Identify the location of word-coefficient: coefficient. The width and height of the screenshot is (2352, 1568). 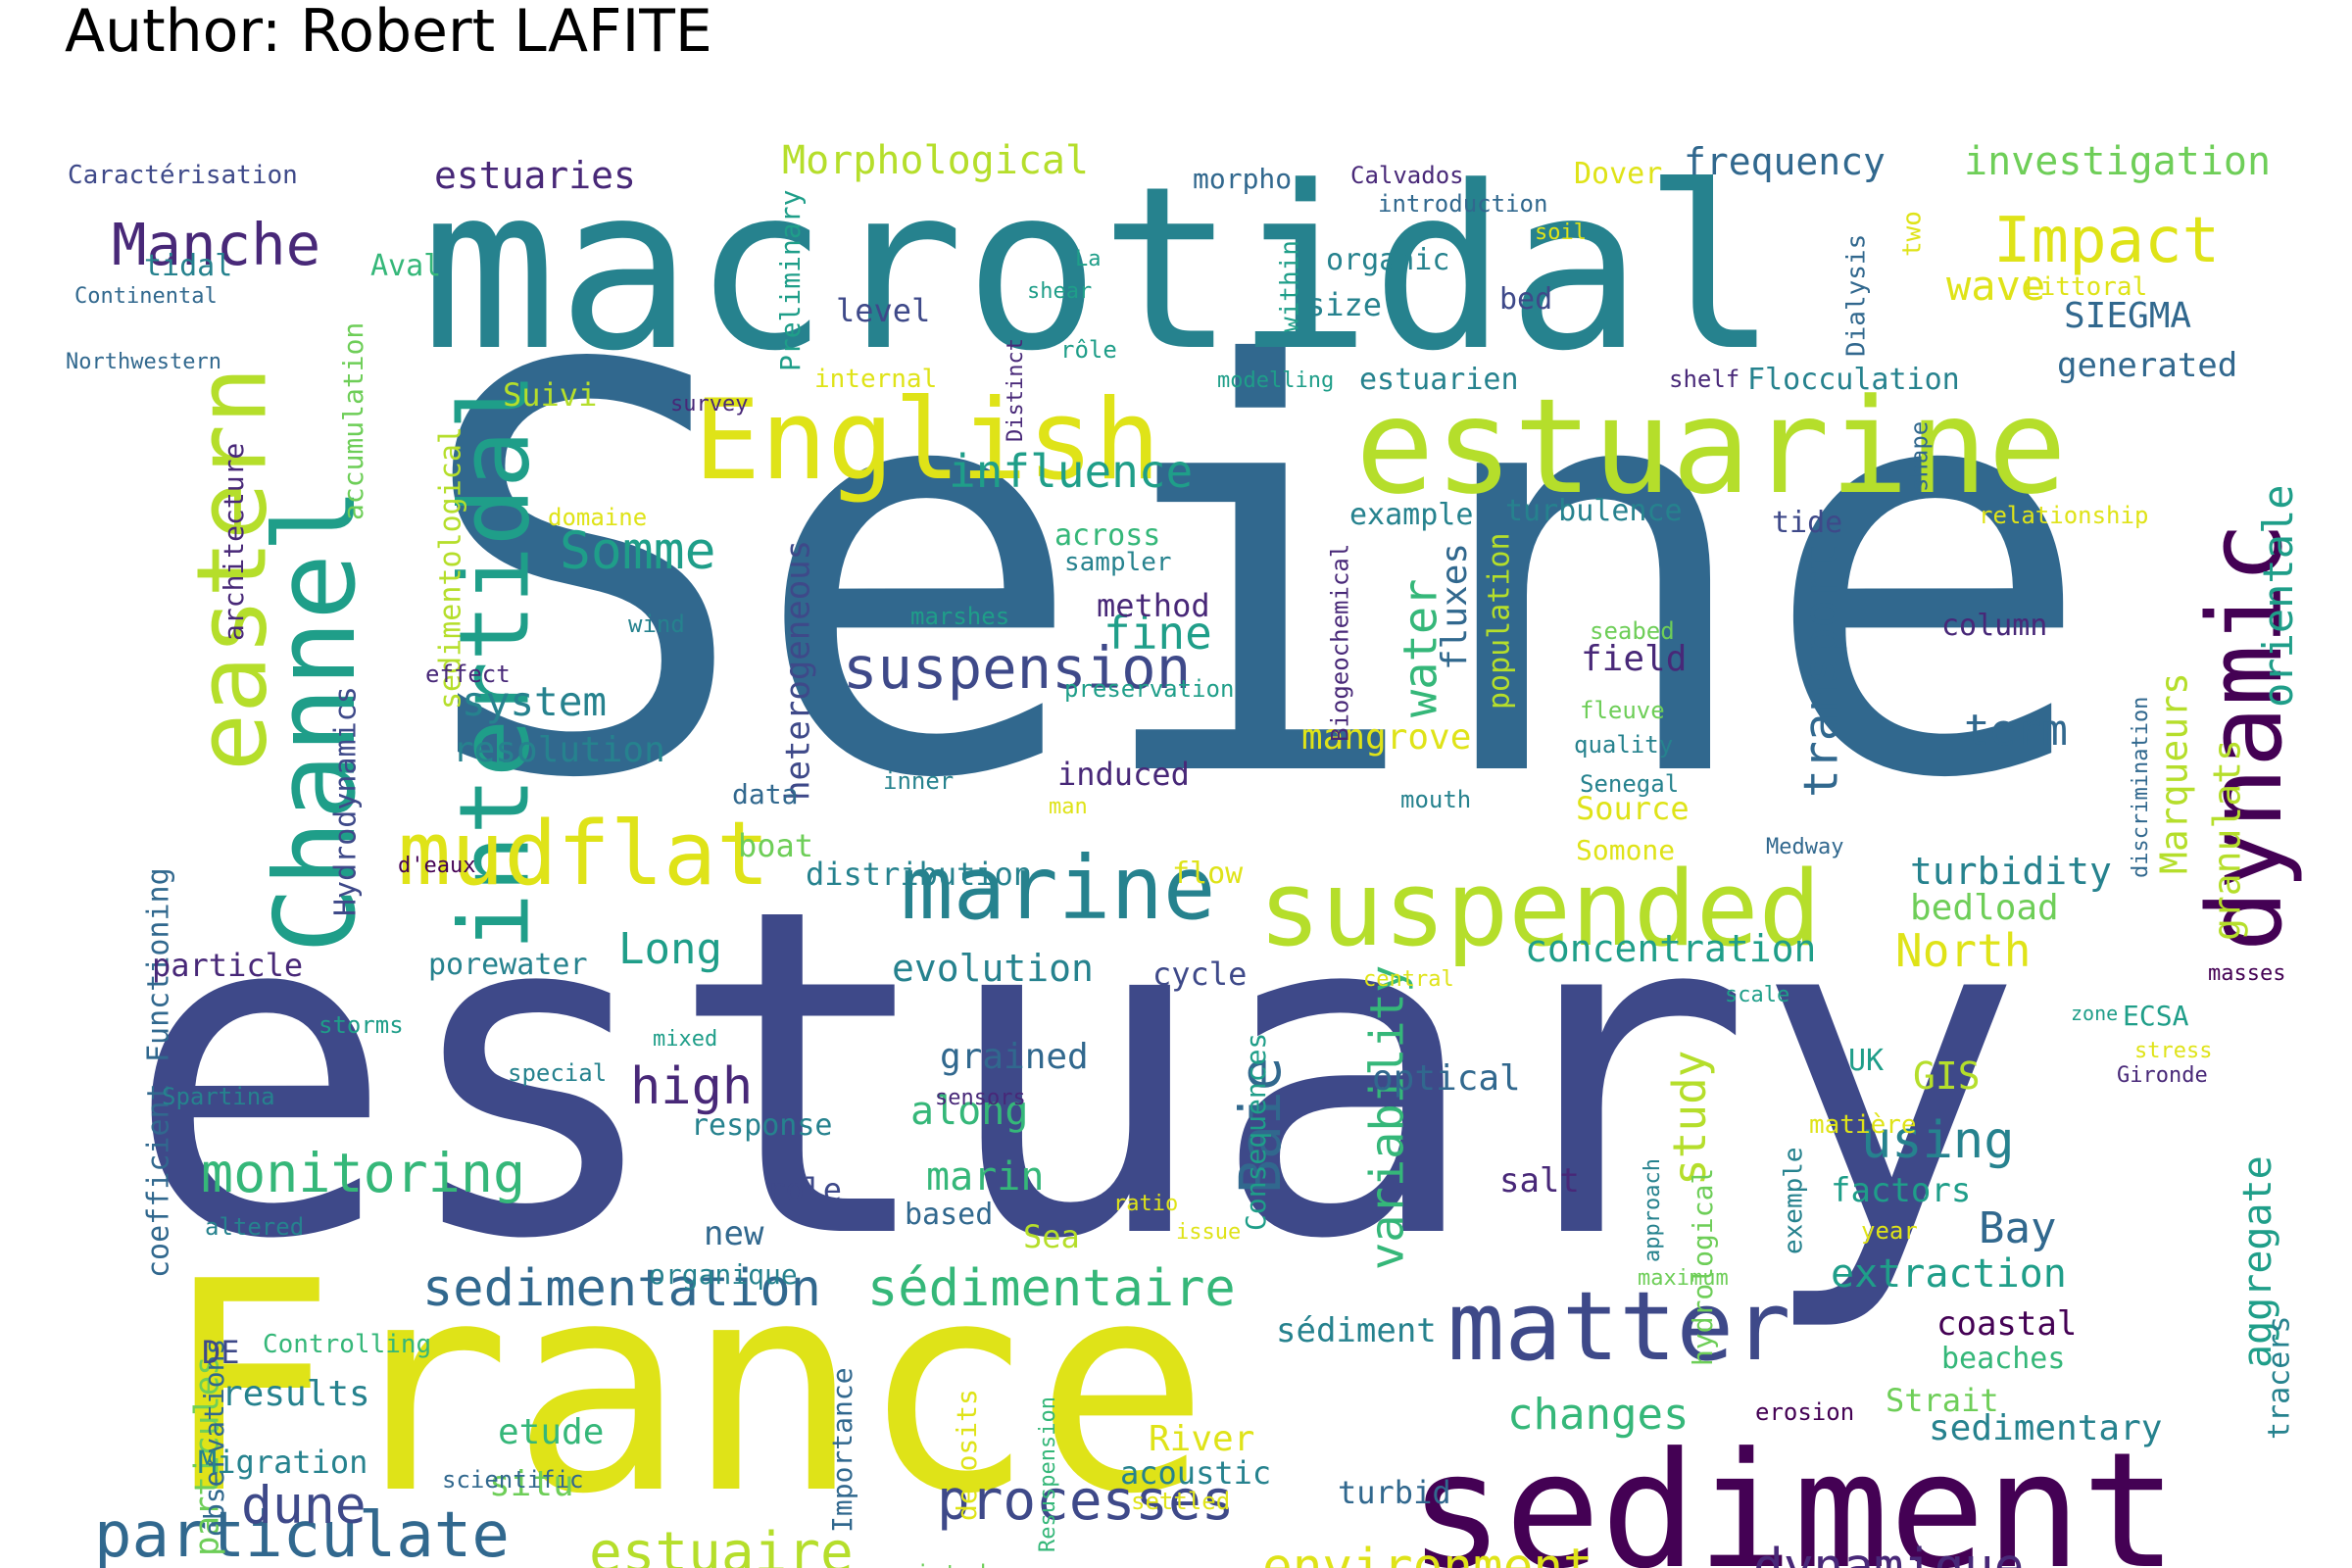
(158, 1180).